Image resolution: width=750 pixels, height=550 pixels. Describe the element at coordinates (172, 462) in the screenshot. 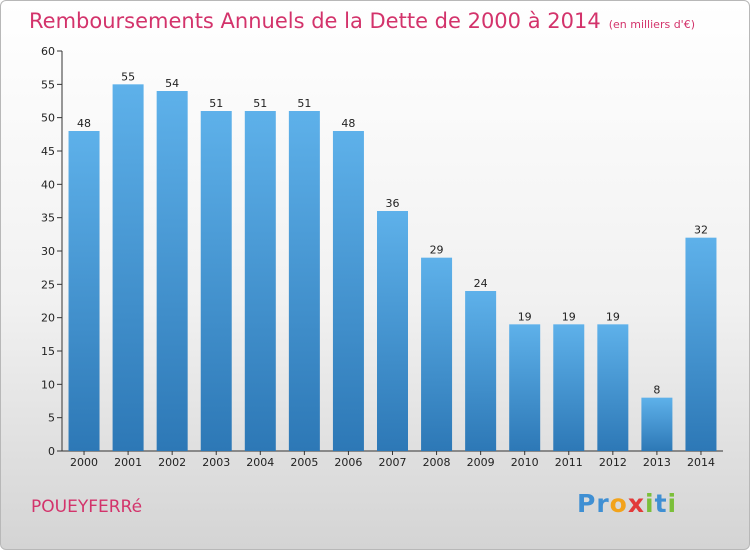

I see `x-tick-label-2002: 2002` at that location.